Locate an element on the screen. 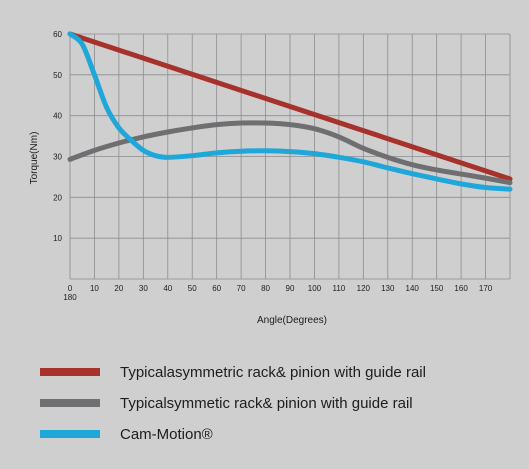  x-tick-label-15: 150 is located at coordinates (437, 288).